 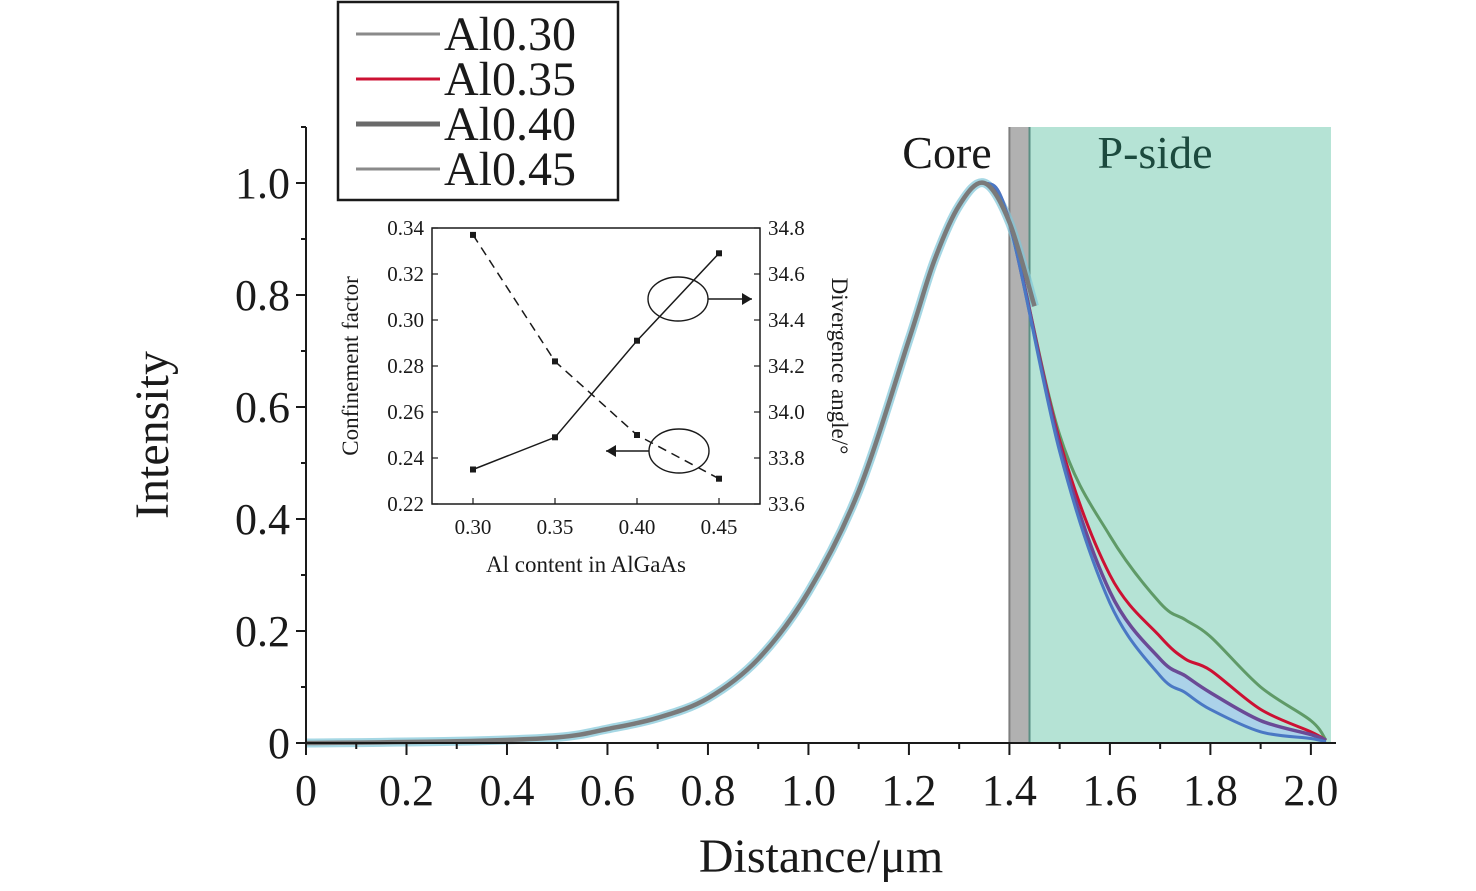 What do you see at coordinates (510, 34) in the screenshot?
I see `legend-label: Al0.30` at bounding box center [510, 34].